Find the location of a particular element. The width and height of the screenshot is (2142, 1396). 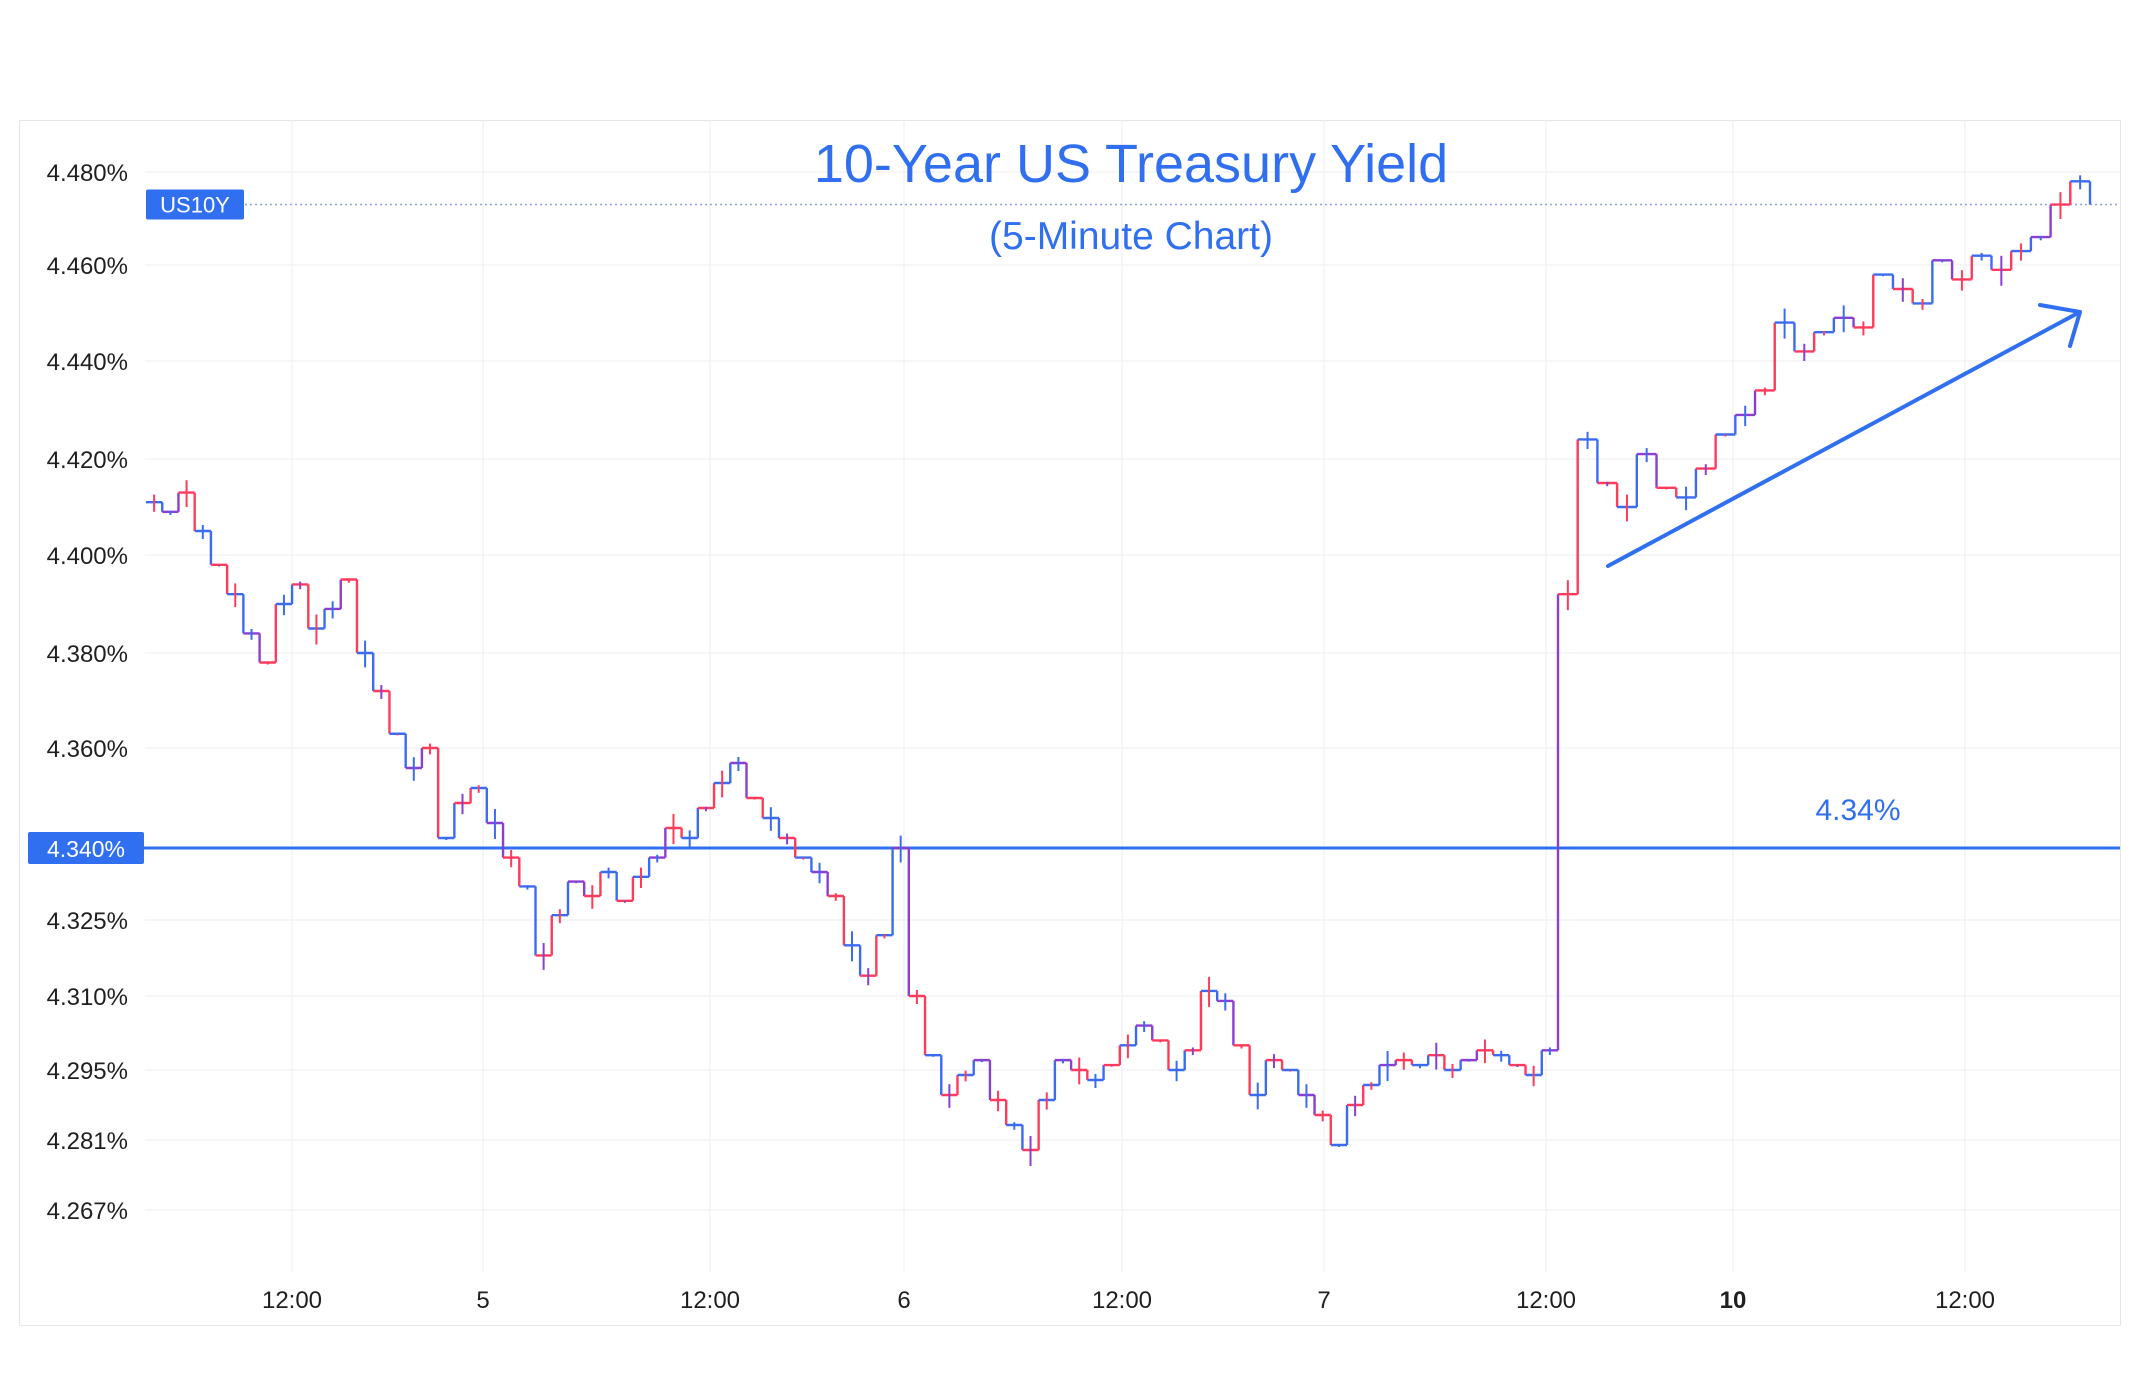

annotations is located at coordinates (1844, 435).